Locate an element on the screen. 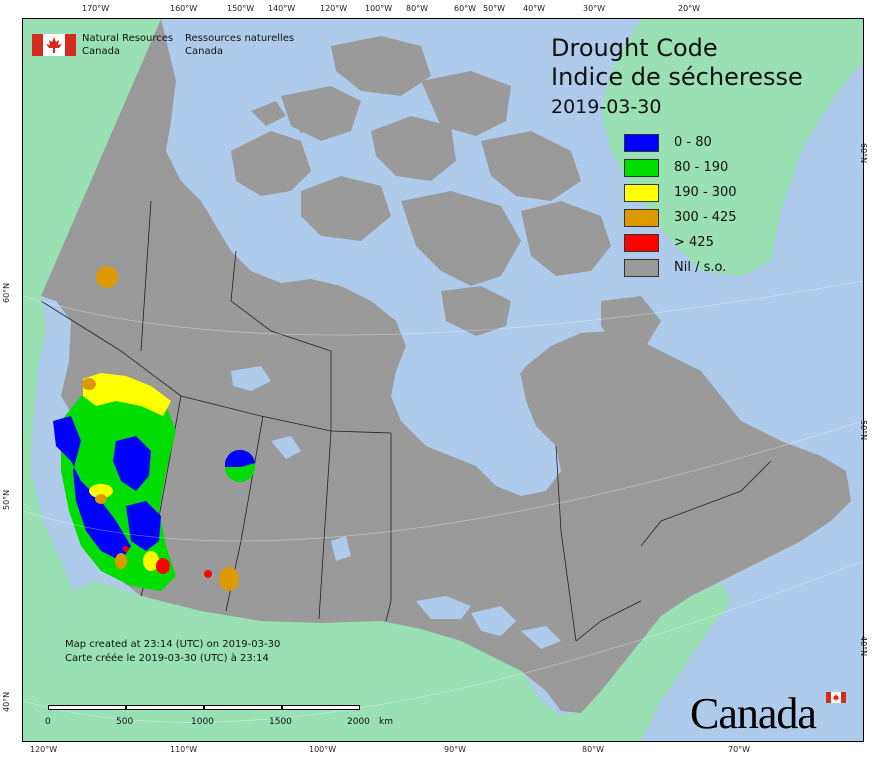 The image size is (880, 760). lon-tick-top: 50°W is located at coordinates (494, 8).